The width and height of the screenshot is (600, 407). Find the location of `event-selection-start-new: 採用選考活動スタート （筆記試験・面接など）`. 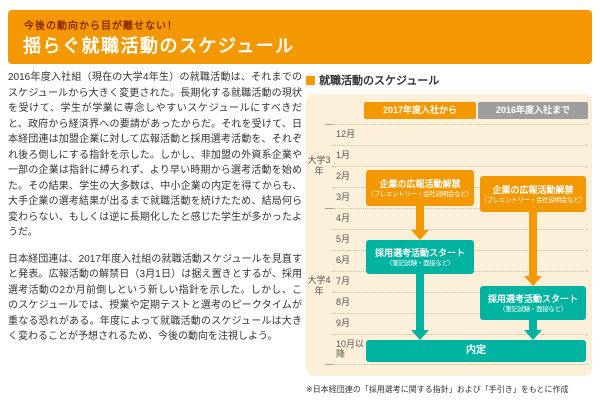

event-selection-start-new: 採用選考活動スタート （筆記試験・面接など） is located at coordinates (420, 257).